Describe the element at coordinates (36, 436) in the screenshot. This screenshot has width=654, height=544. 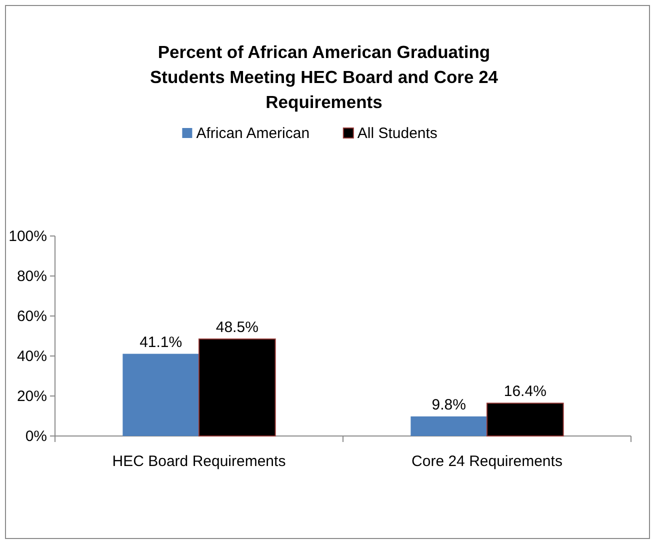
I see `y-tick-label: 0%` at that location.